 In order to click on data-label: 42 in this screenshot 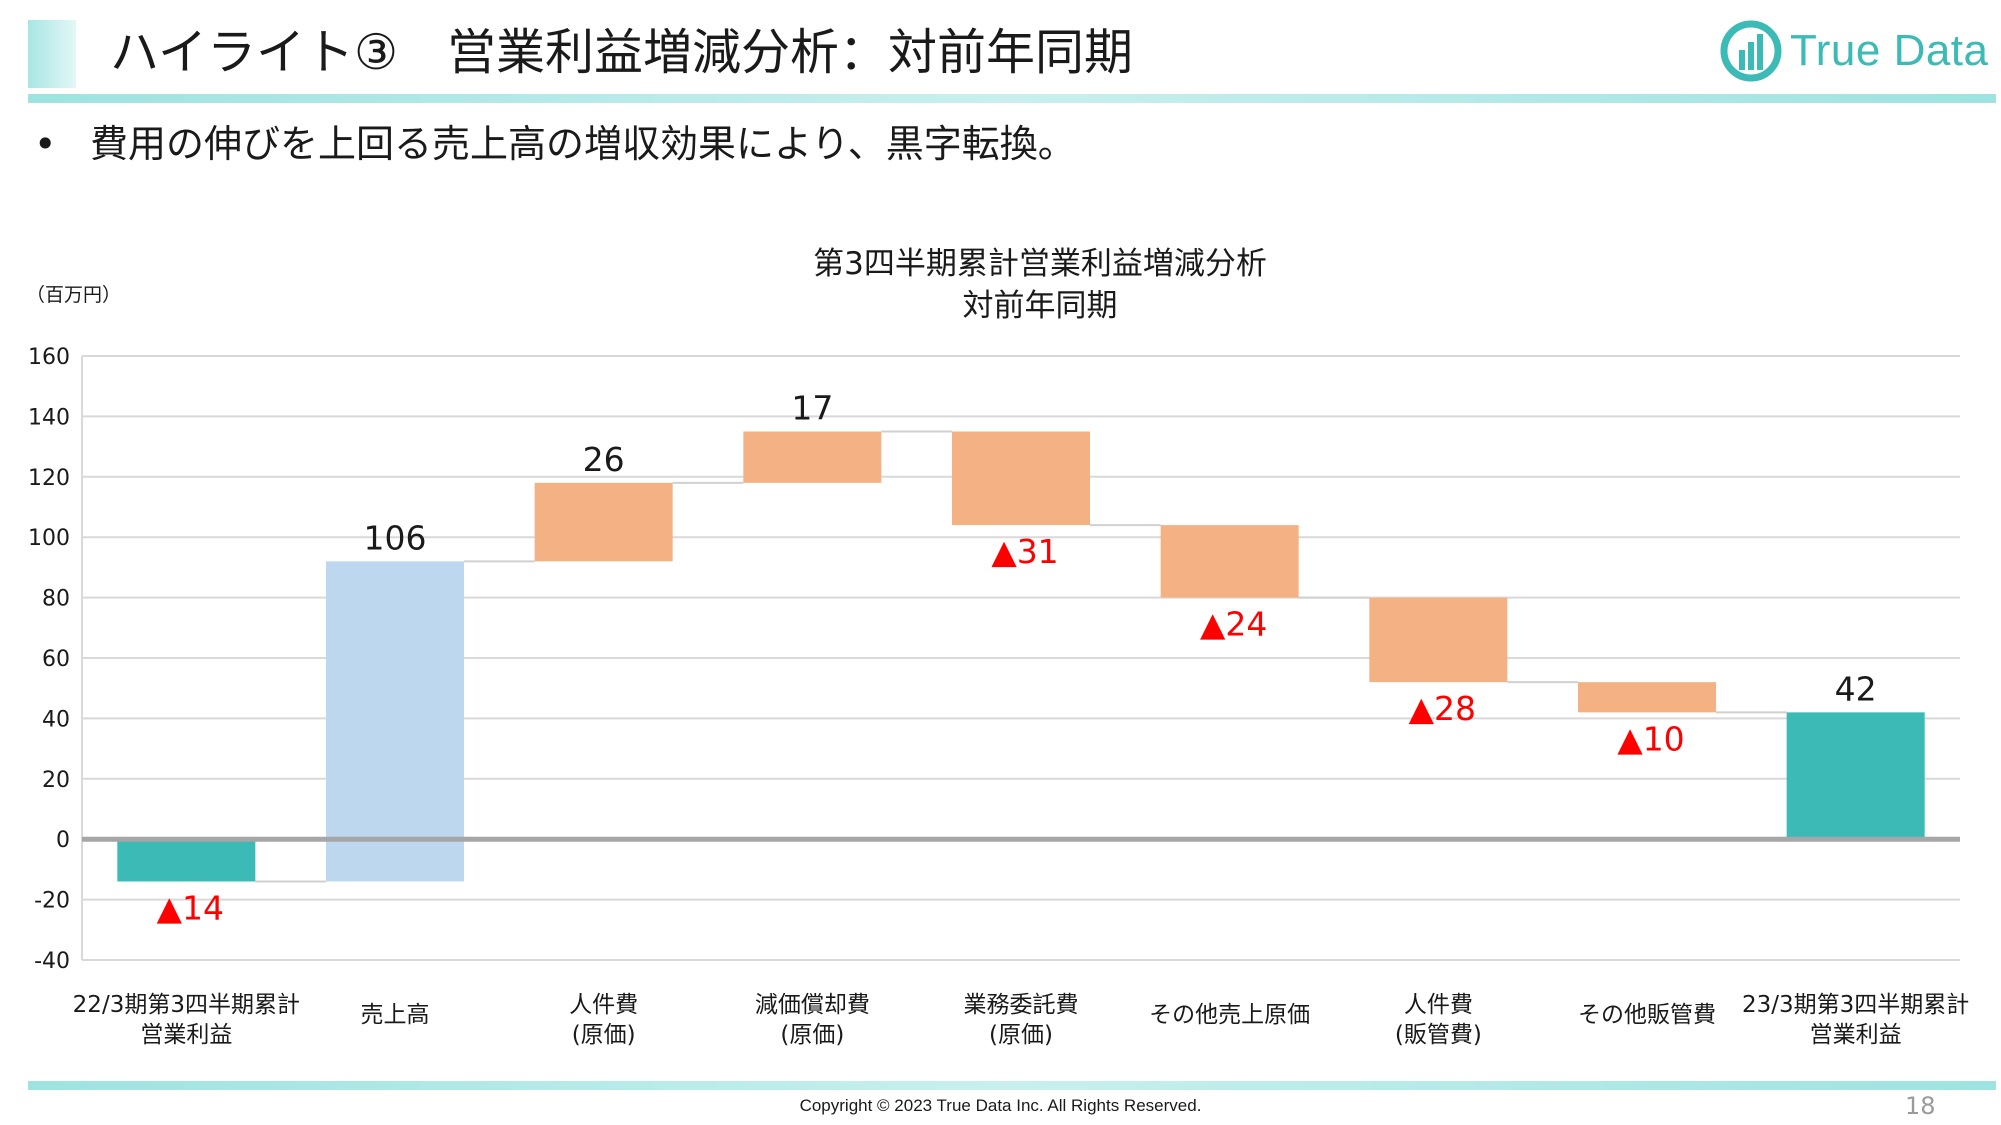, I will do `click(1856, 688)`.